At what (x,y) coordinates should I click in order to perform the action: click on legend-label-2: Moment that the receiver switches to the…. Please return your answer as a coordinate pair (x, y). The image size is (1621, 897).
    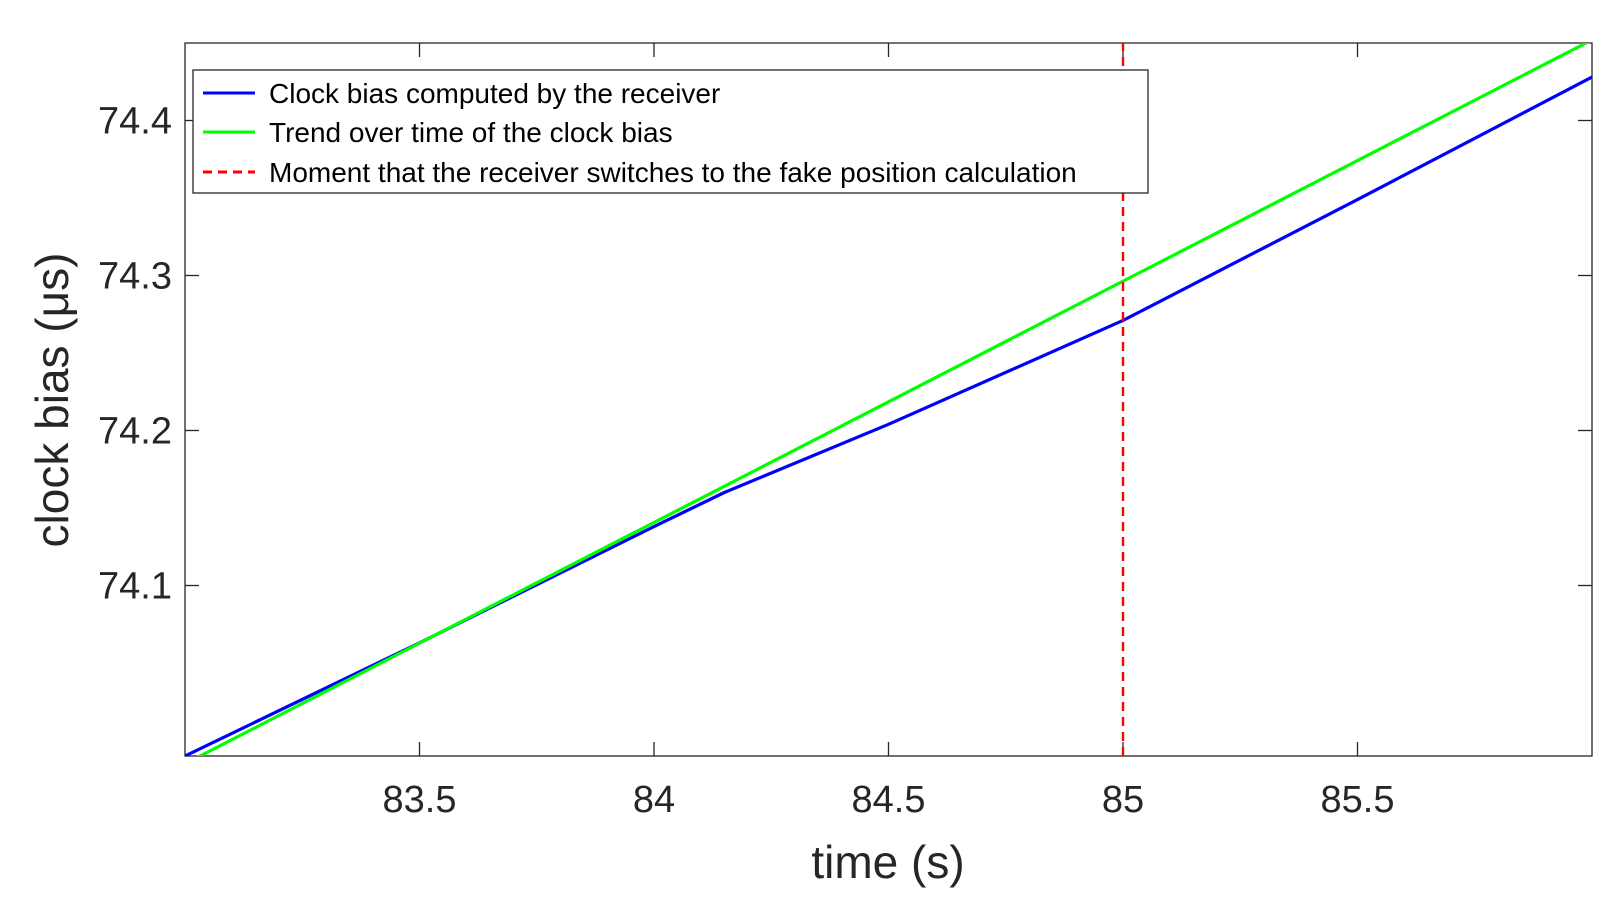
    Looking at the image, I should click on (673, 172).